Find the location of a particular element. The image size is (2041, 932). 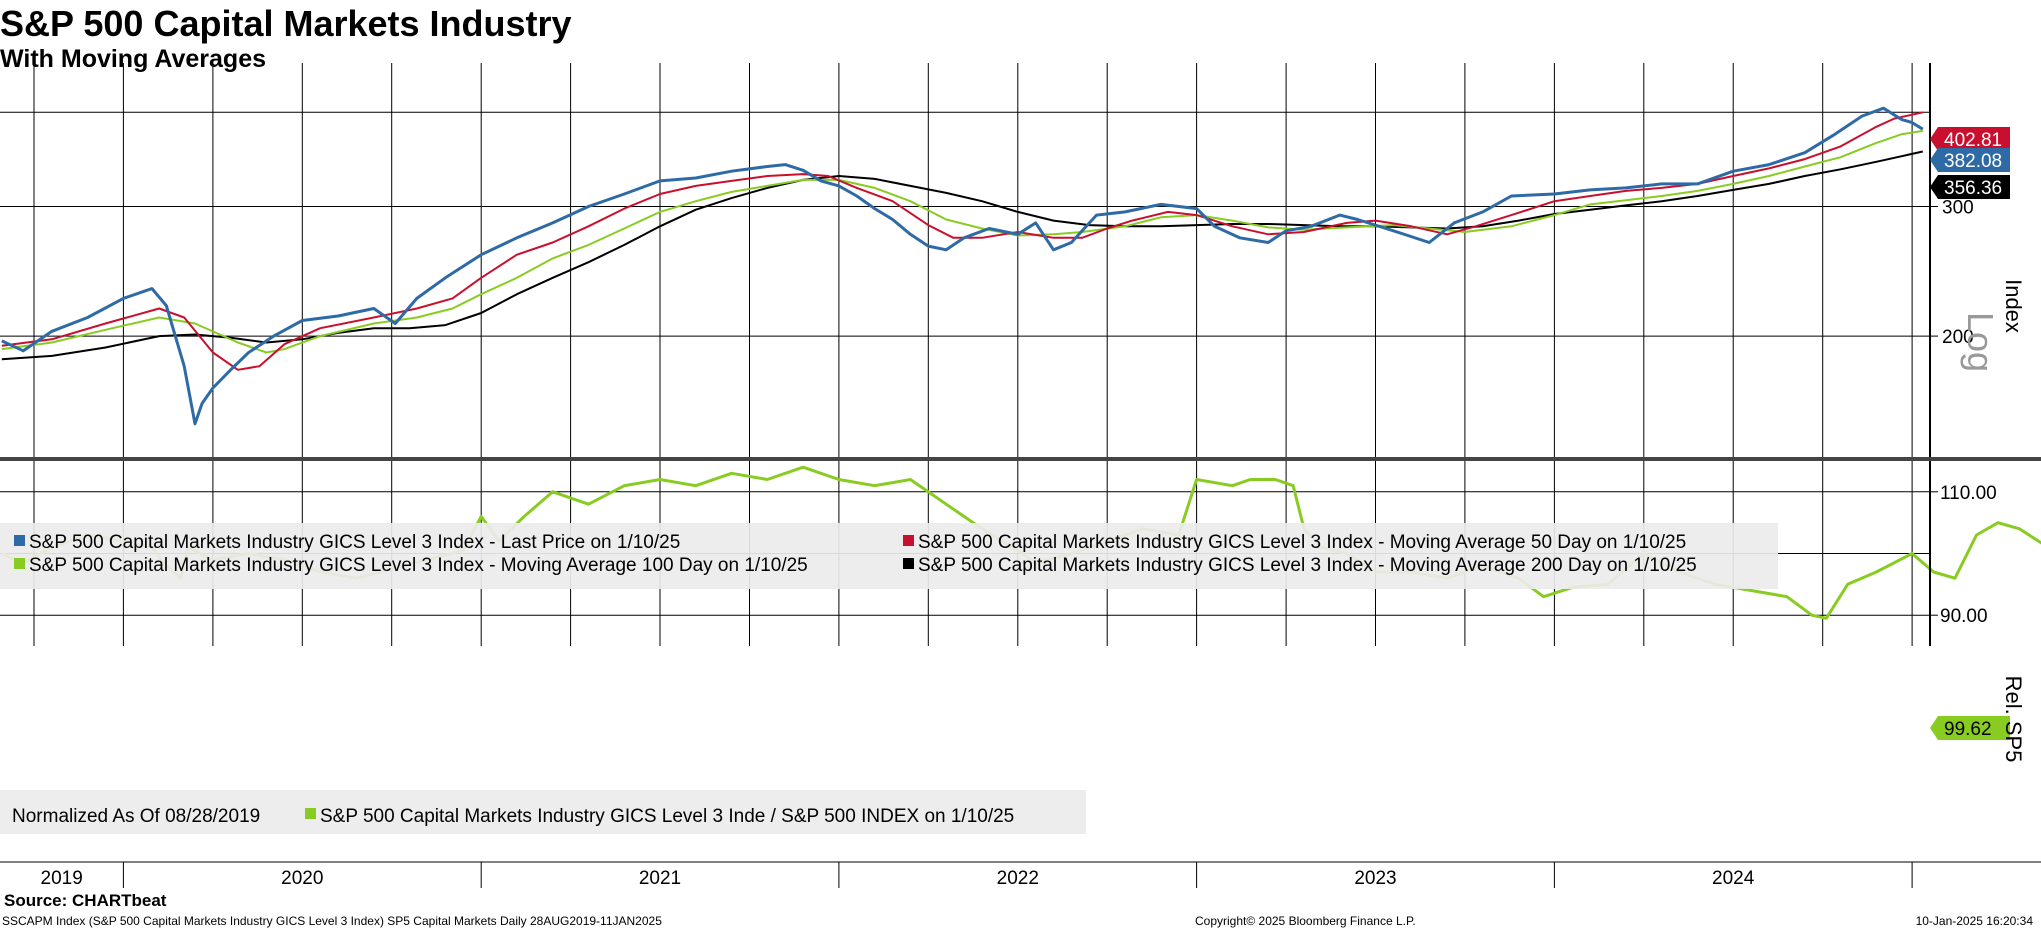

upper-legend-box is located at coordinates (889, 556).